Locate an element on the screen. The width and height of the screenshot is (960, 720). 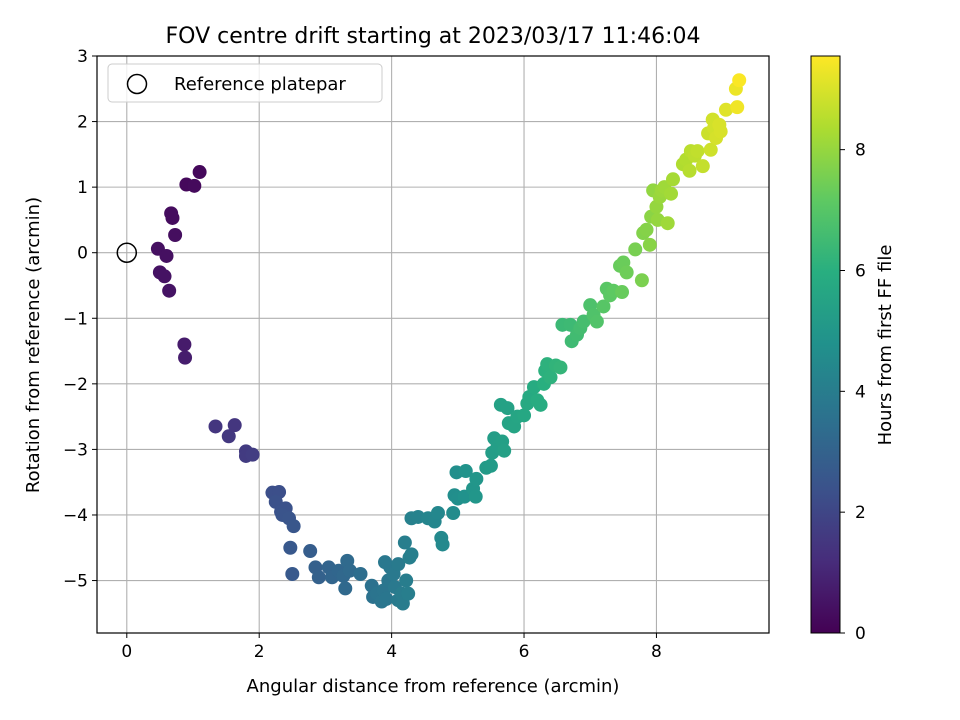
y-tick-label: 3 is located at coordinates (82, 57).